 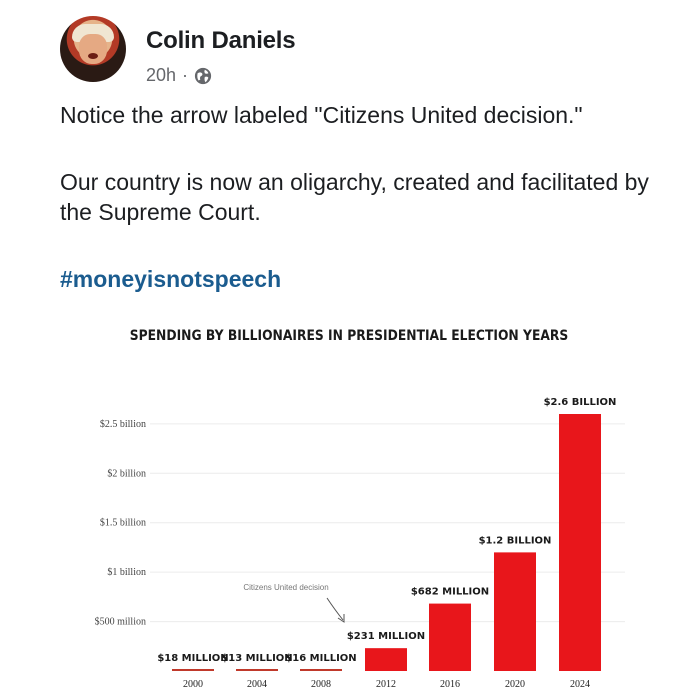 What do you see at coordinates (320, 658) in the screenshot?
I see `data-label: $16 MILLION` at bounding box center [320, 658].